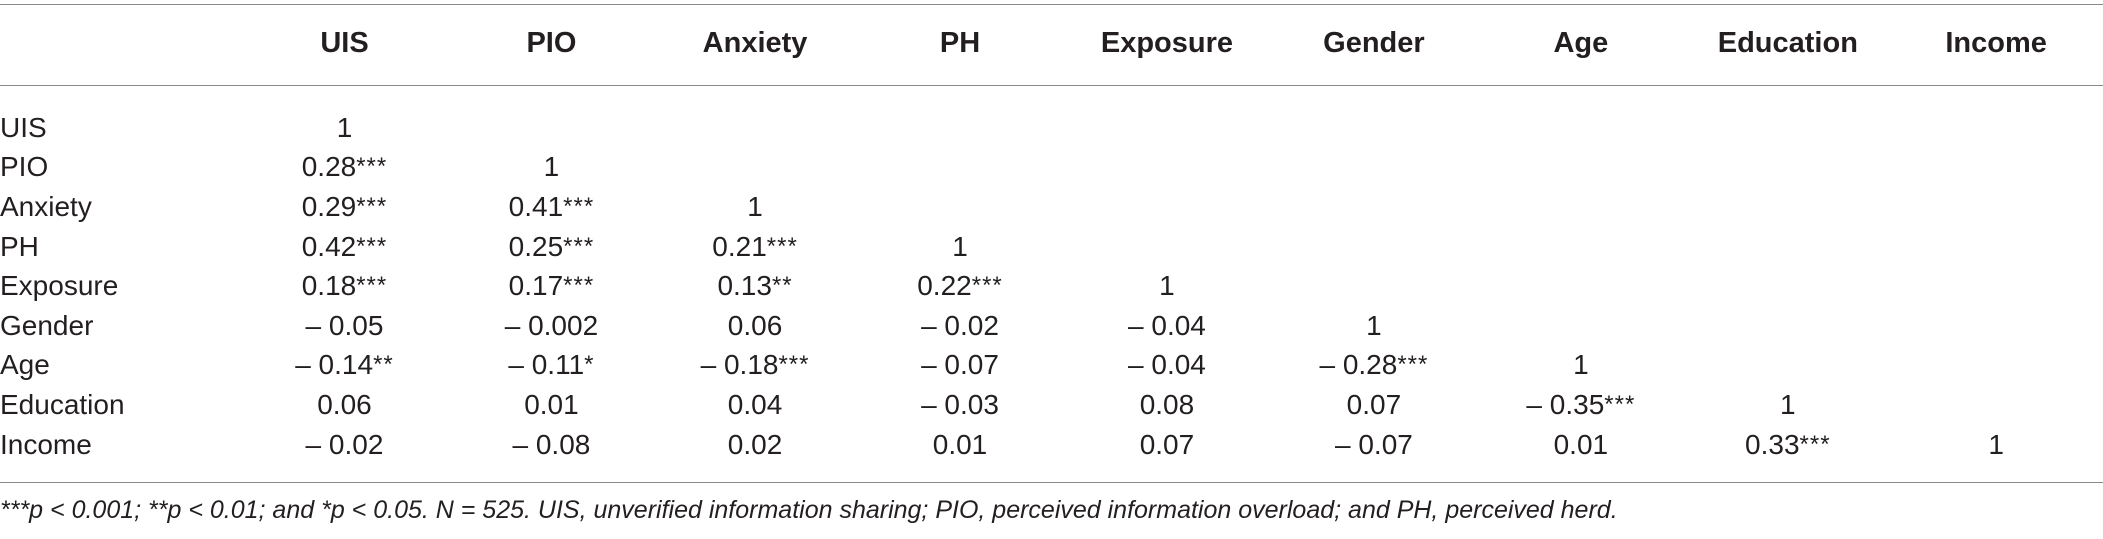  I want to click on column-header-pio: PIO, so click(551, 42).